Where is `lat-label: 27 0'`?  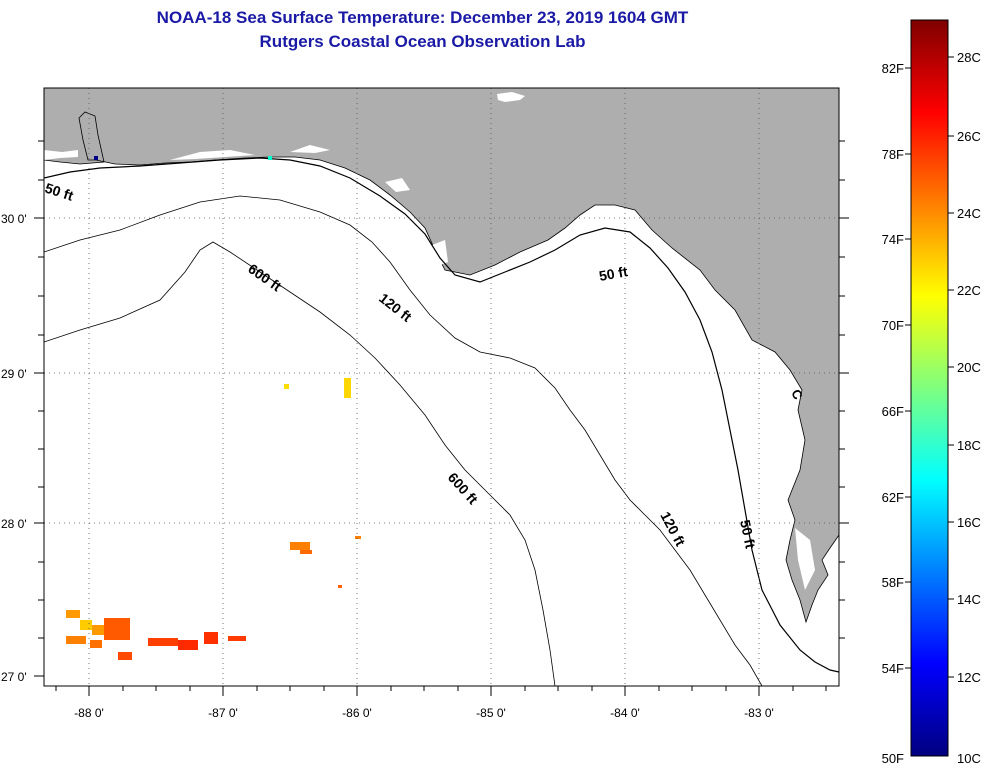 lat-label: 27 0' is located at coordinates (14, 677).